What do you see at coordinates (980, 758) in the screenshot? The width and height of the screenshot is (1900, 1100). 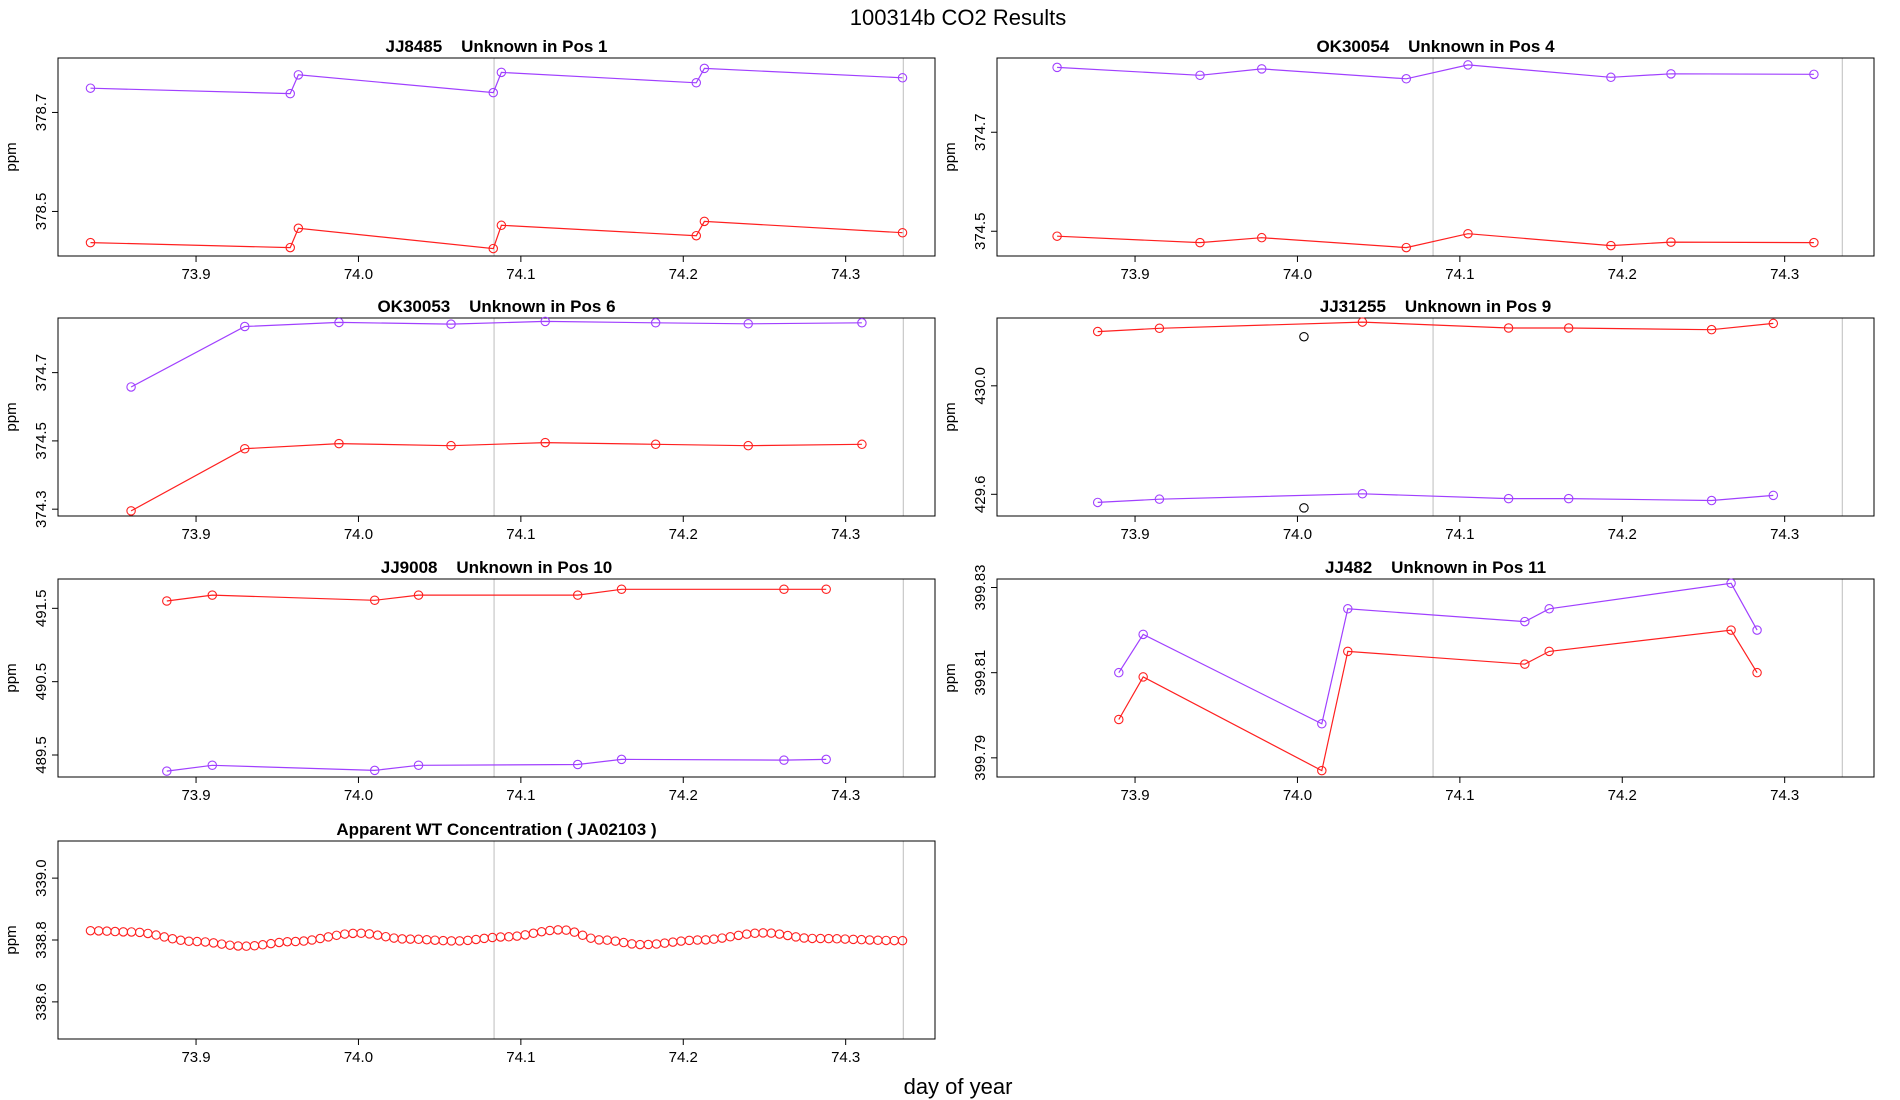 I see `y-tick-label: 399.79` at bounding box center [980, 758].